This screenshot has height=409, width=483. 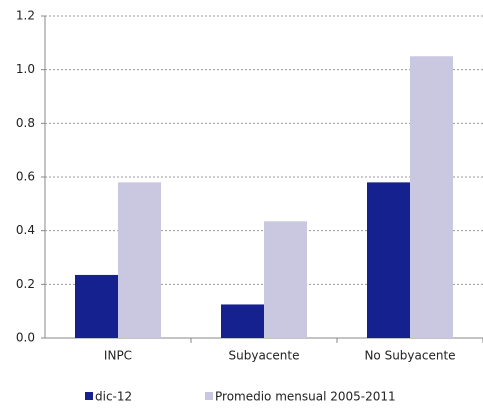 What do you see at coordinates (113, 397) in the screenshot?
I see `legend-label: dic-12` at bounding box center [113, 397].